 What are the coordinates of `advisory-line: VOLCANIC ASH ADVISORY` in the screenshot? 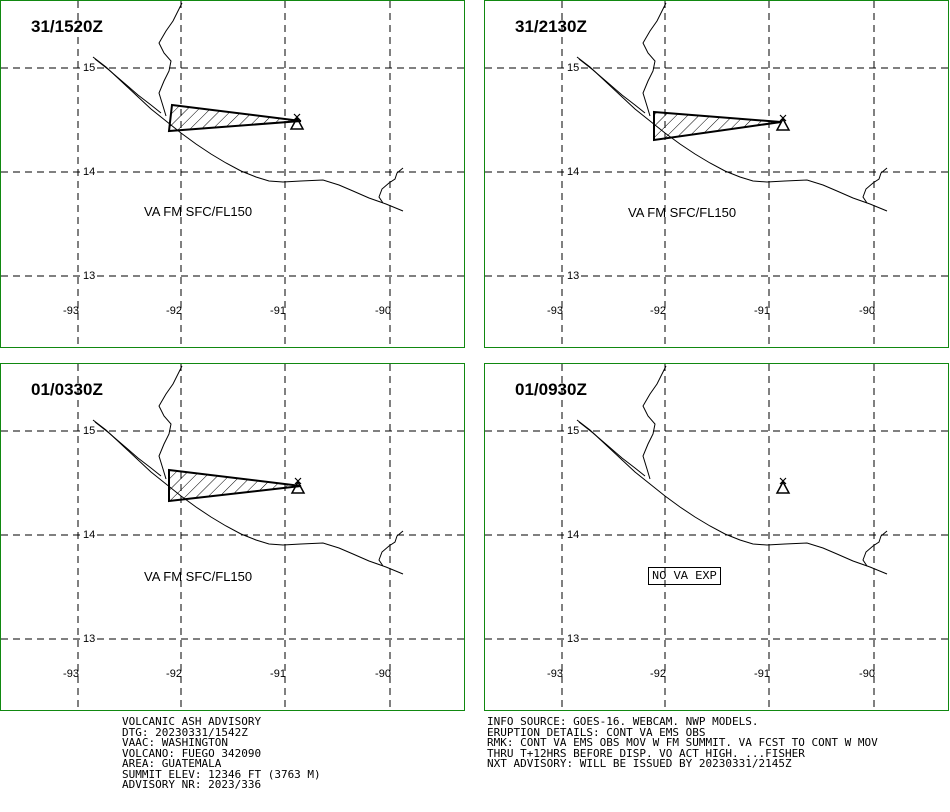 It's located at (192, 721).